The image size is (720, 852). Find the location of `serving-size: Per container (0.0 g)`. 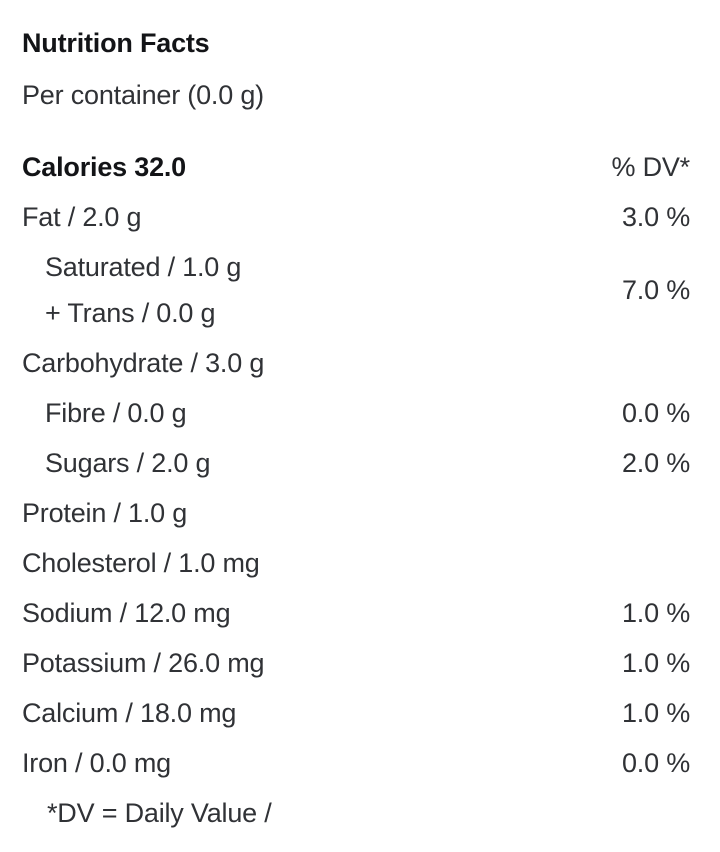

serving-size: Per container (0.0 g) is located at coordinates (143, 95).